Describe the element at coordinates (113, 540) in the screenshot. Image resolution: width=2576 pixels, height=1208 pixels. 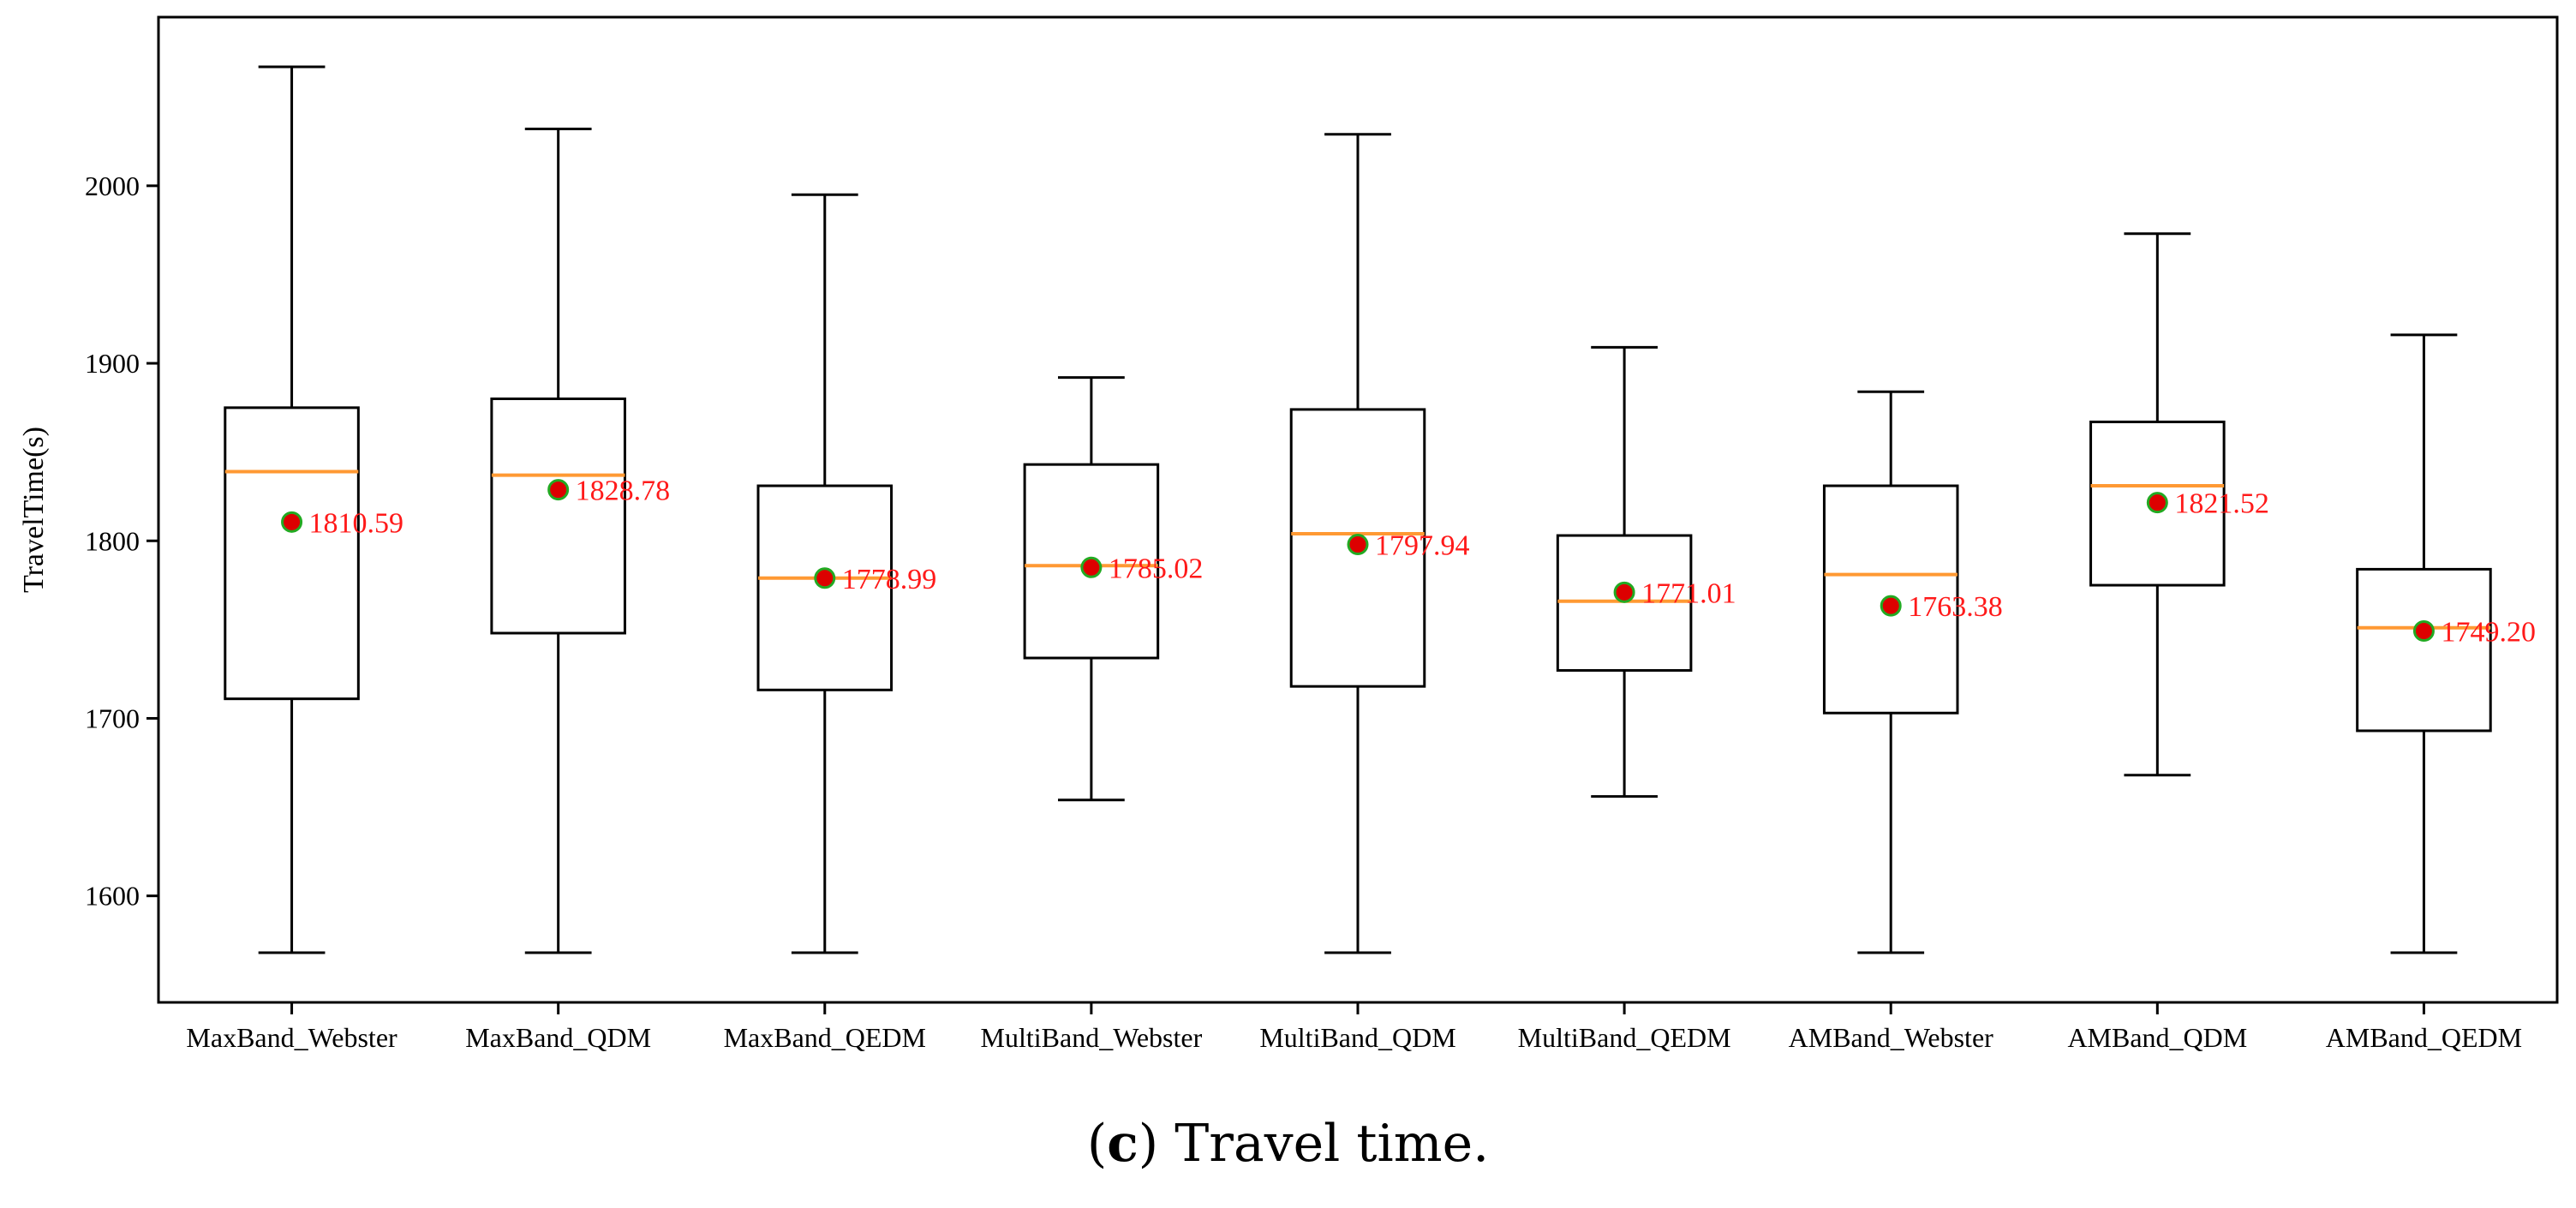
I see `y-tick-label: 1800` at that location.